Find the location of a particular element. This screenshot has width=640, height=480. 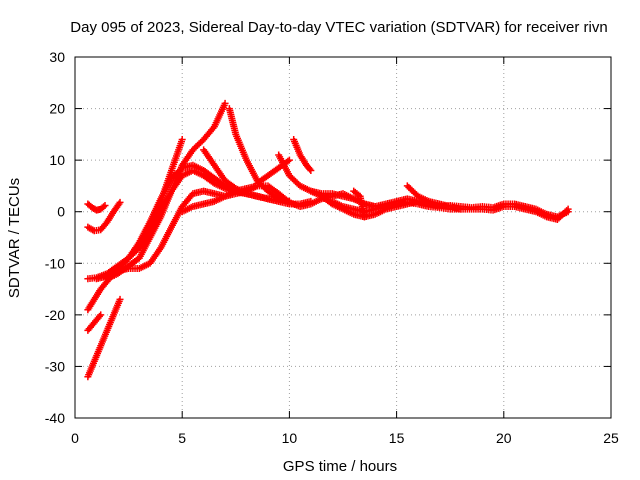

y-tick-label: 0 is located at coordinates (61, 212).